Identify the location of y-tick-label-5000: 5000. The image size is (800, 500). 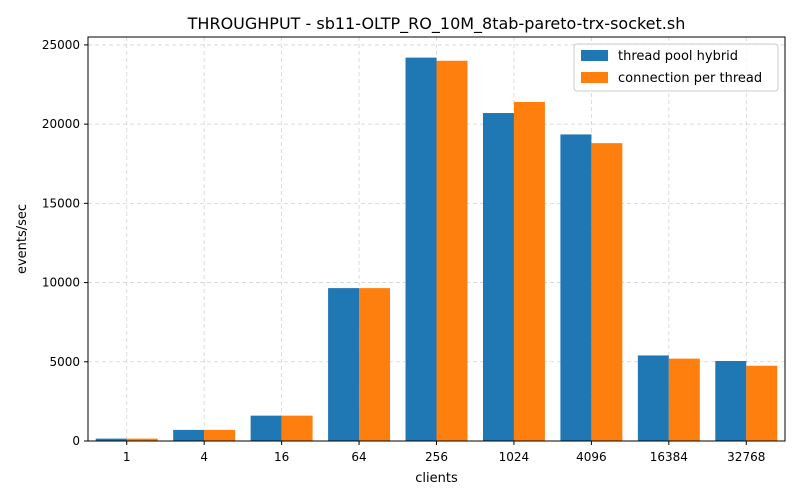
(64, 362).